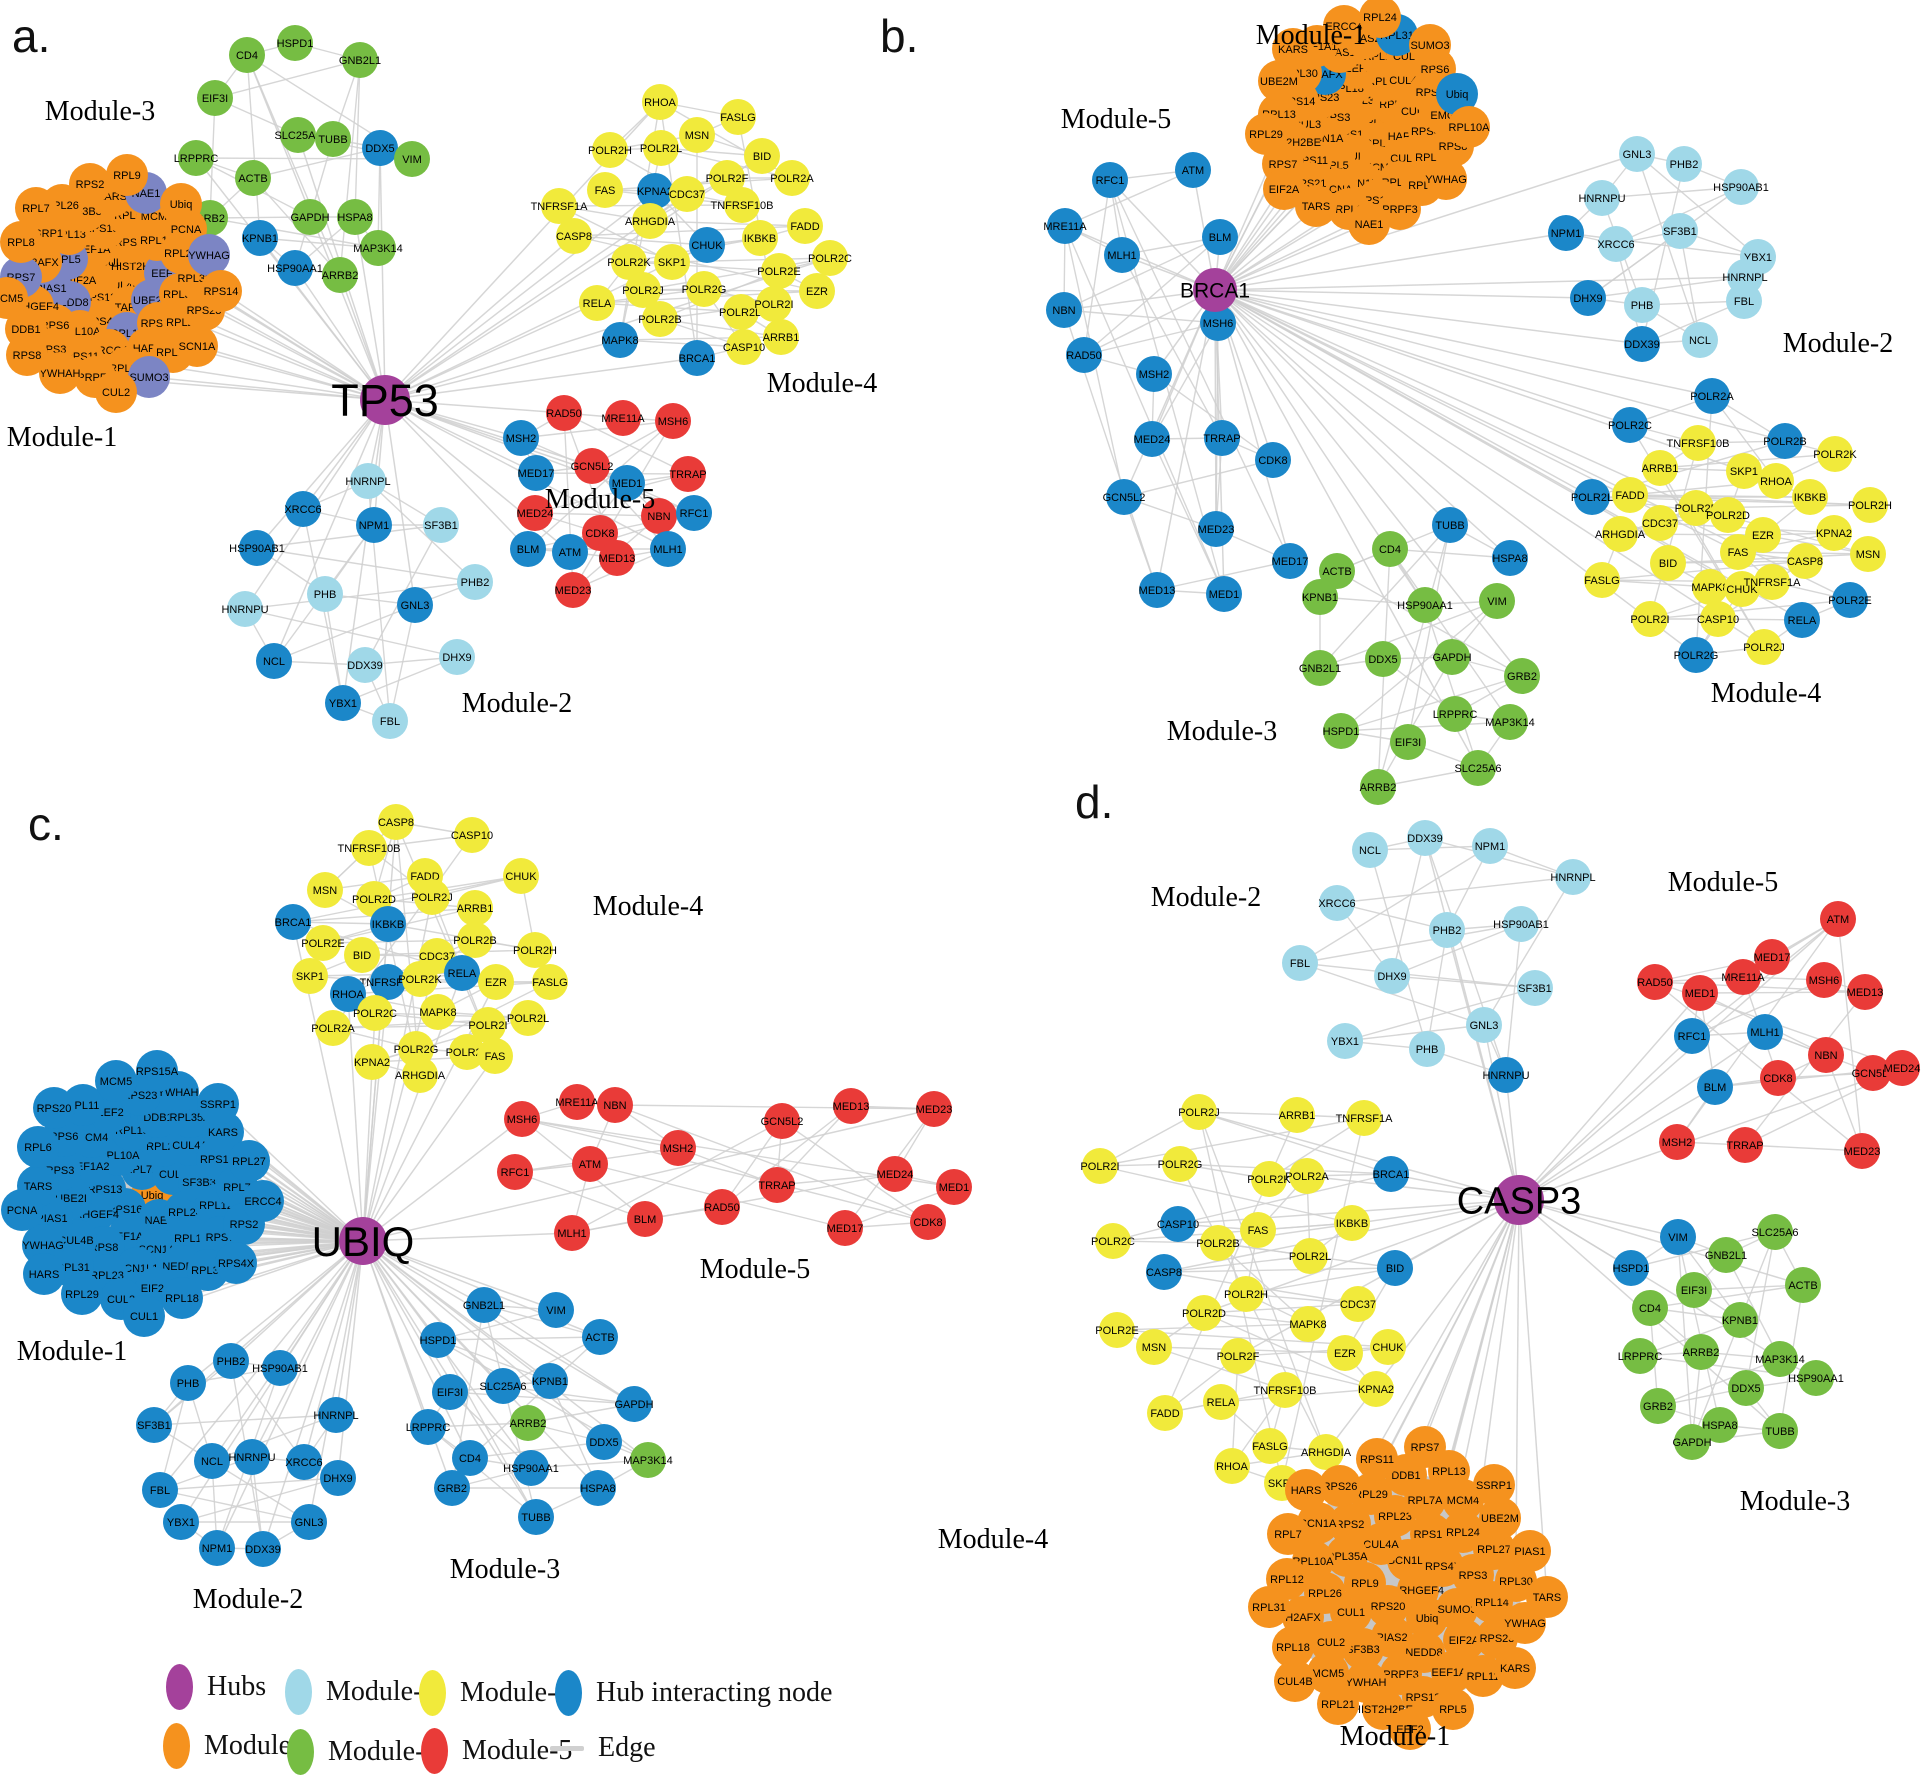  What do you see at coordinates (1490, 846) in the screenshot?
I see `node-npm1` at bounding box center [1490, 846].